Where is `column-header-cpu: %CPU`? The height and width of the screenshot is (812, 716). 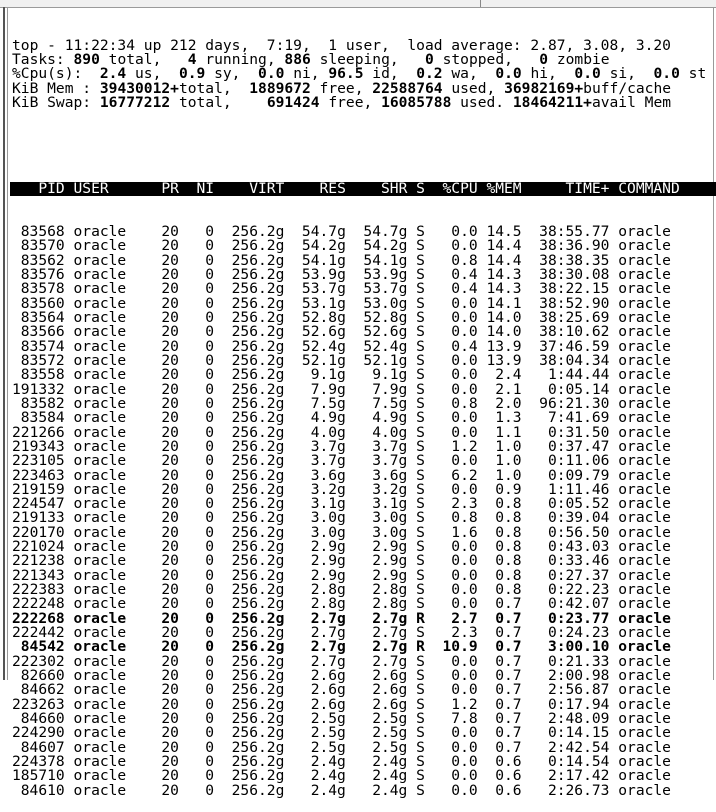
column-header-cpu: %CPU is located at coordinates (460, 188).